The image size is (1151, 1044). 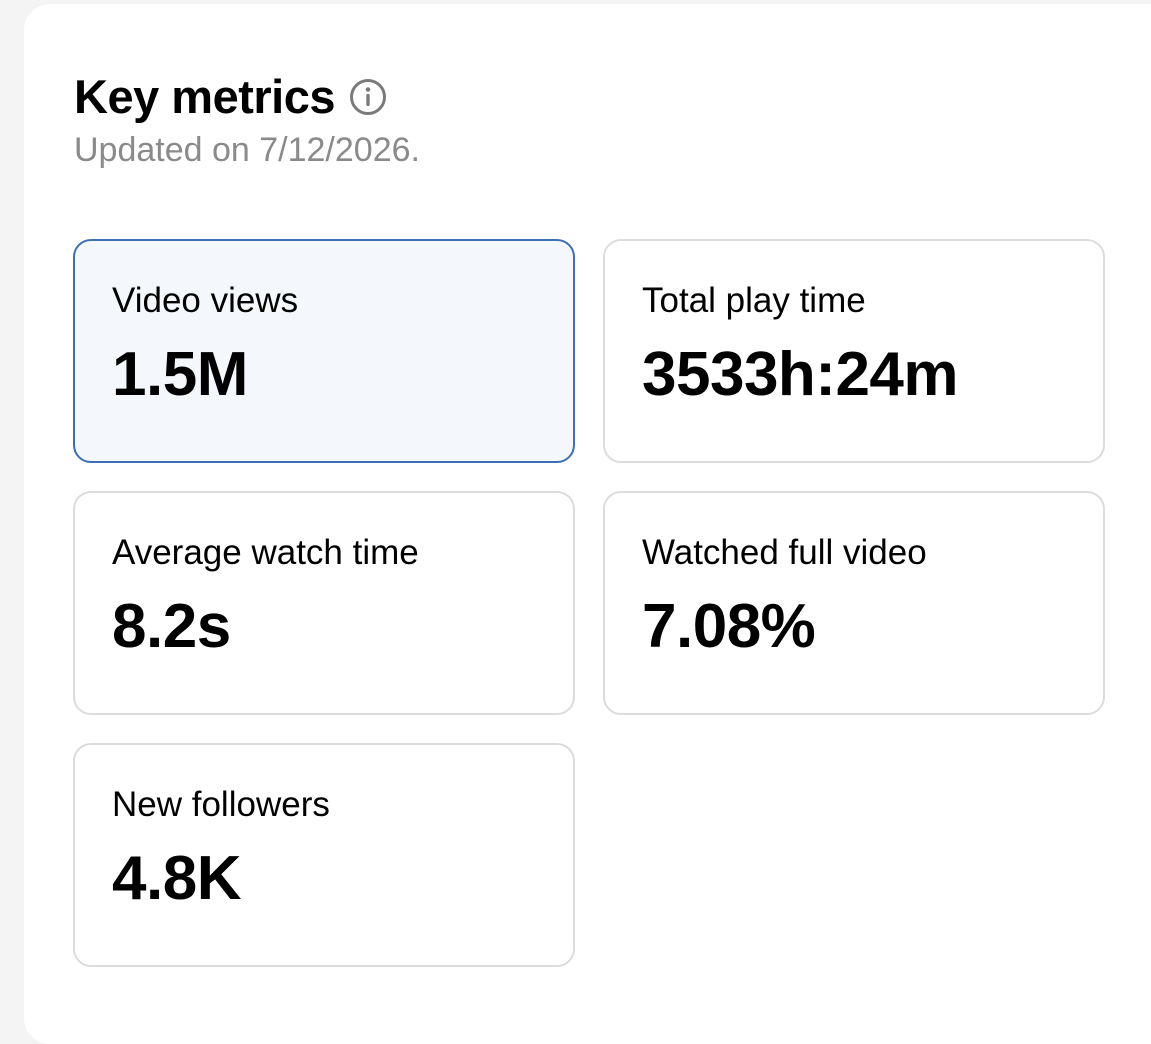 I want to click on metric-card-average-watch-time: Average watch time 8.2s, so click(x=324, y=603).